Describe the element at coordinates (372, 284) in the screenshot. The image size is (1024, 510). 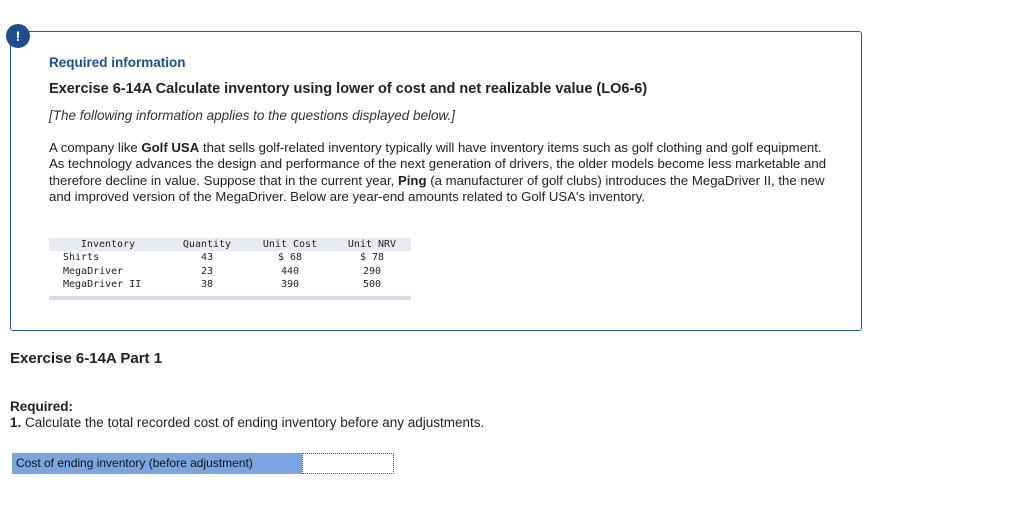
I see `cell-unit-nrv: 500` at that location.